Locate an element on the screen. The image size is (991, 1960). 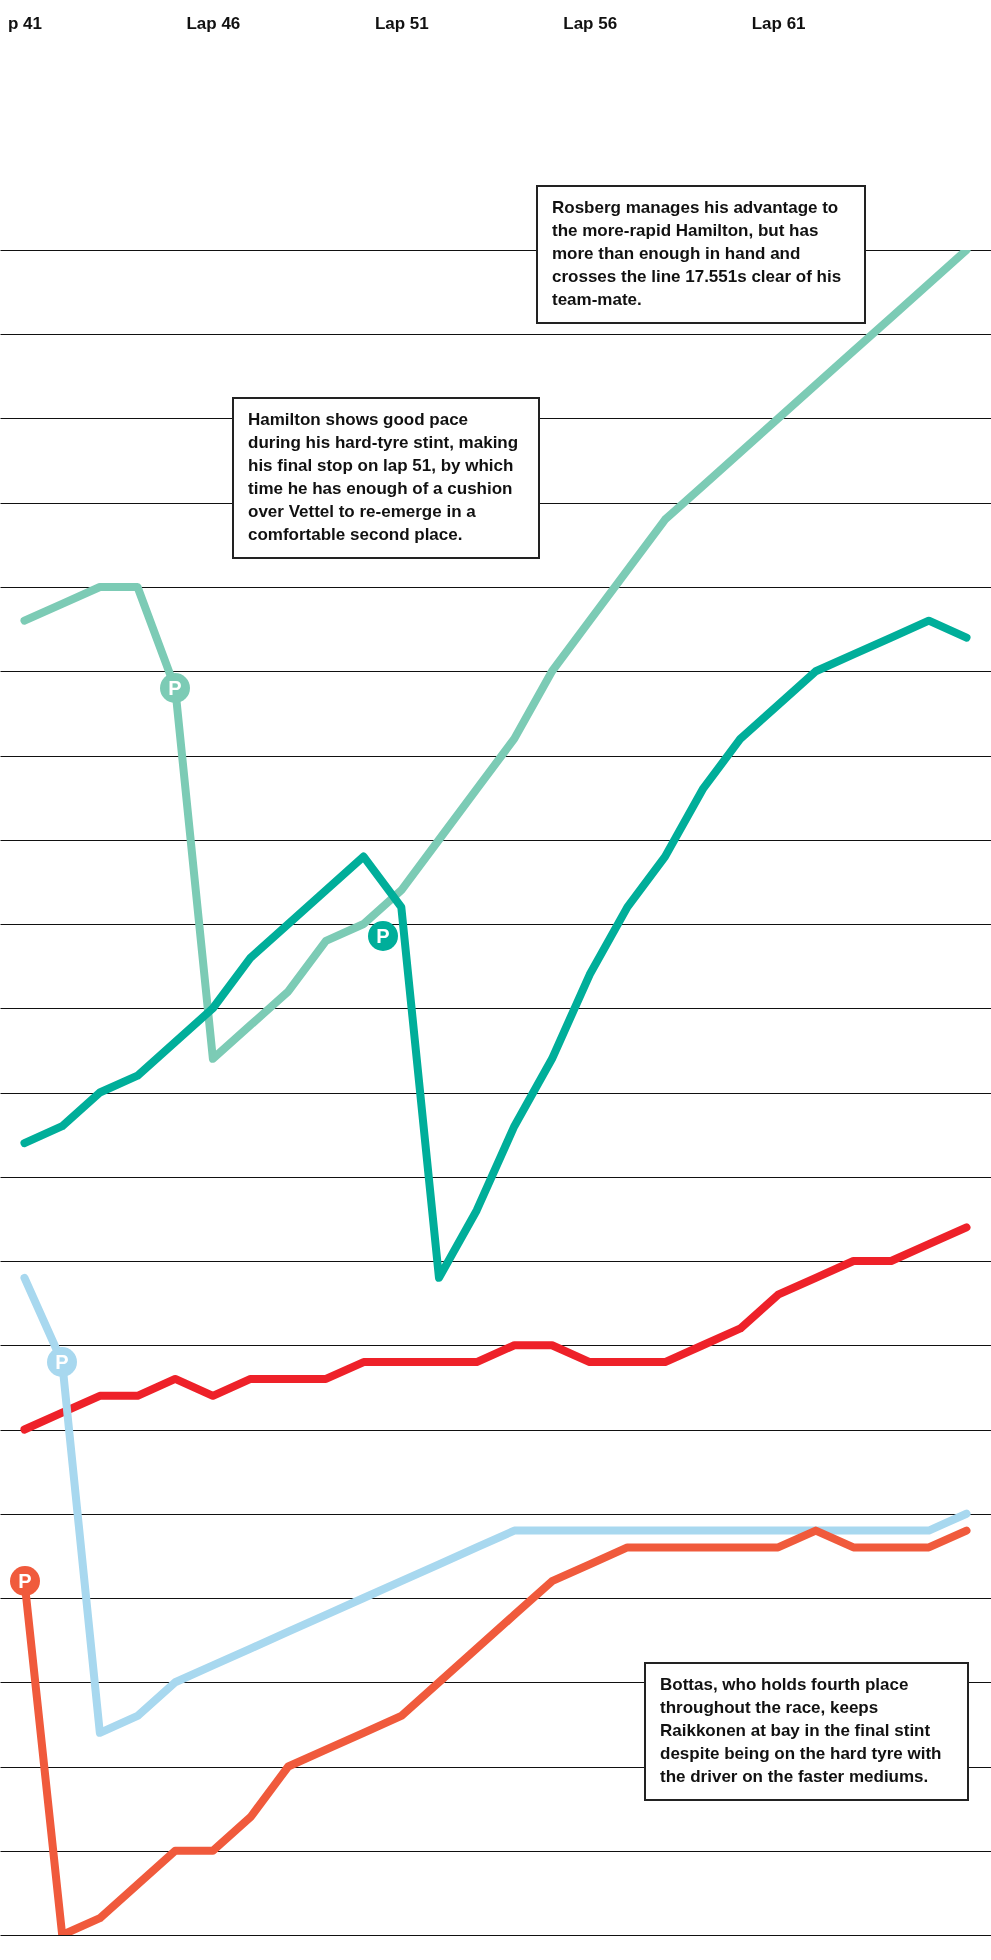
x-tick-label: p 41 is located at coordinates (25, 23).